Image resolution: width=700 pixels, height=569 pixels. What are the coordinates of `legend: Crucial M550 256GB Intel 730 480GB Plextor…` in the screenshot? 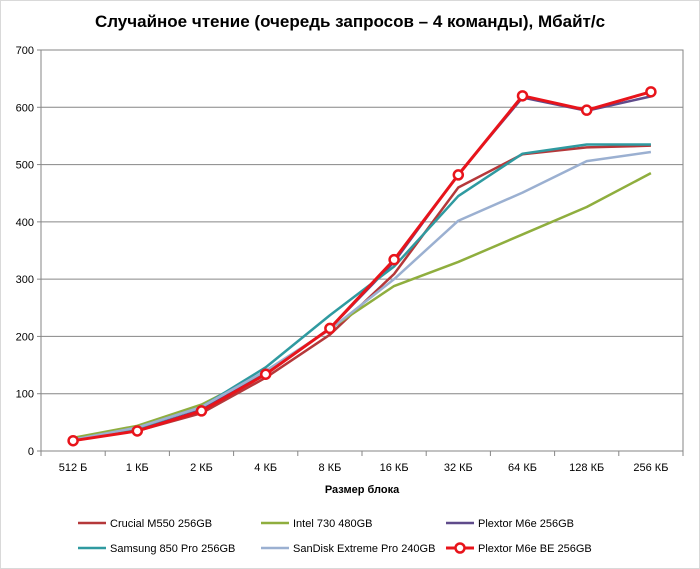 It's located at (335, 536).